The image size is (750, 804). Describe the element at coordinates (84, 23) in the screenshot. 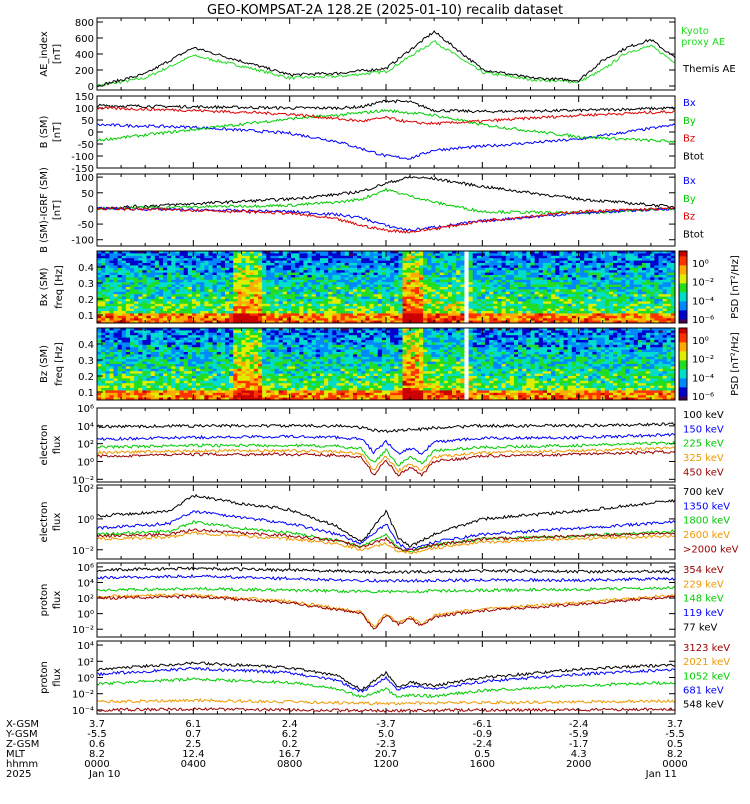

I see `y-tick-label: 800` at that location.